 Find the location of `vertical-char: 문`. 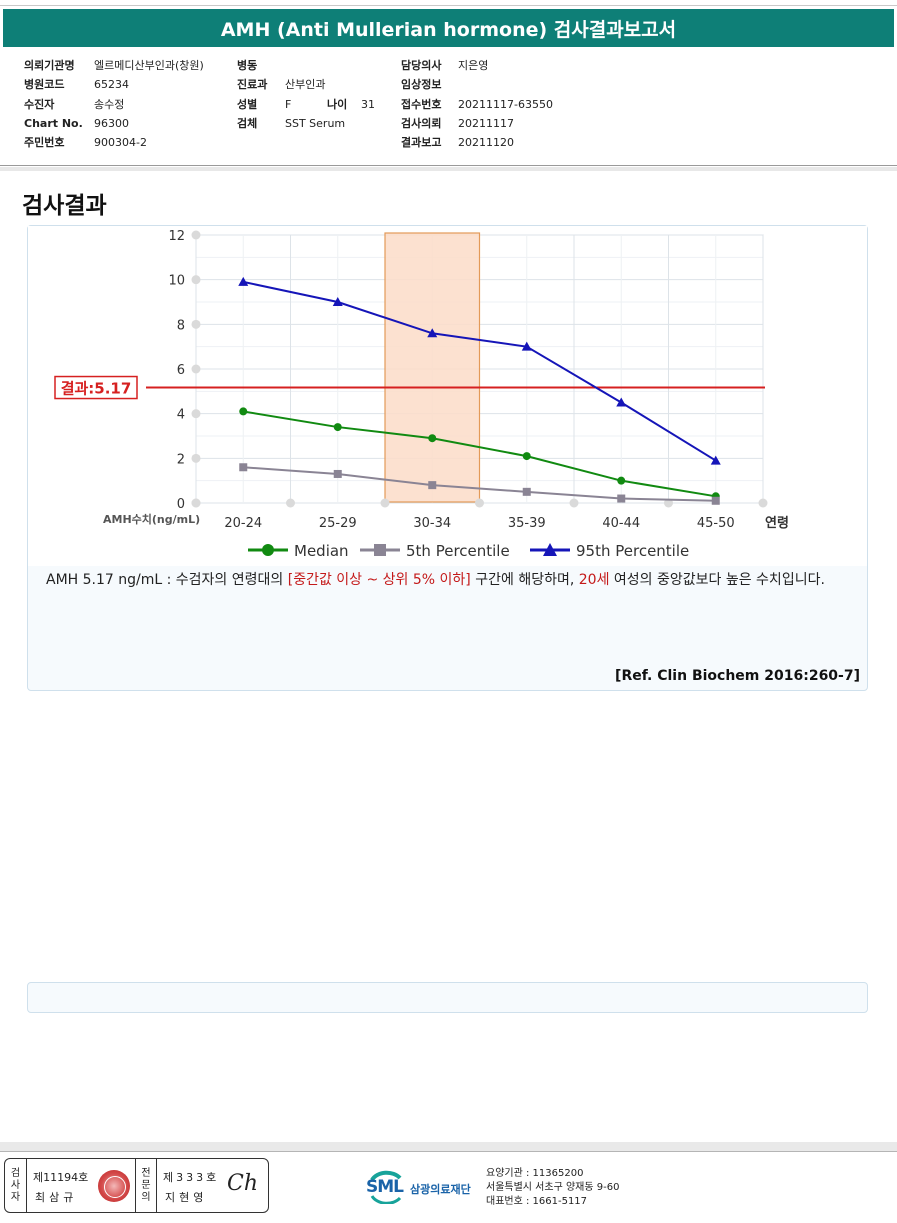

vertical-char: 문 is located at coordinates (146, 1185).